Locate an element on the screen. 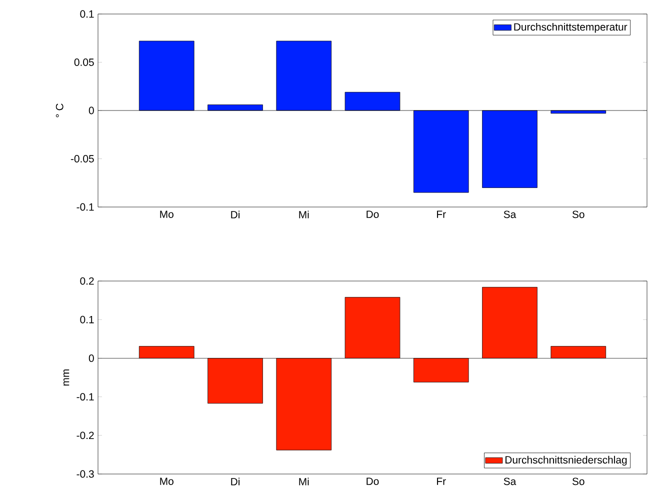 This screenshot has width=664, height=499. y-tick-label: 0.05 is located at coordinates (84, 62).